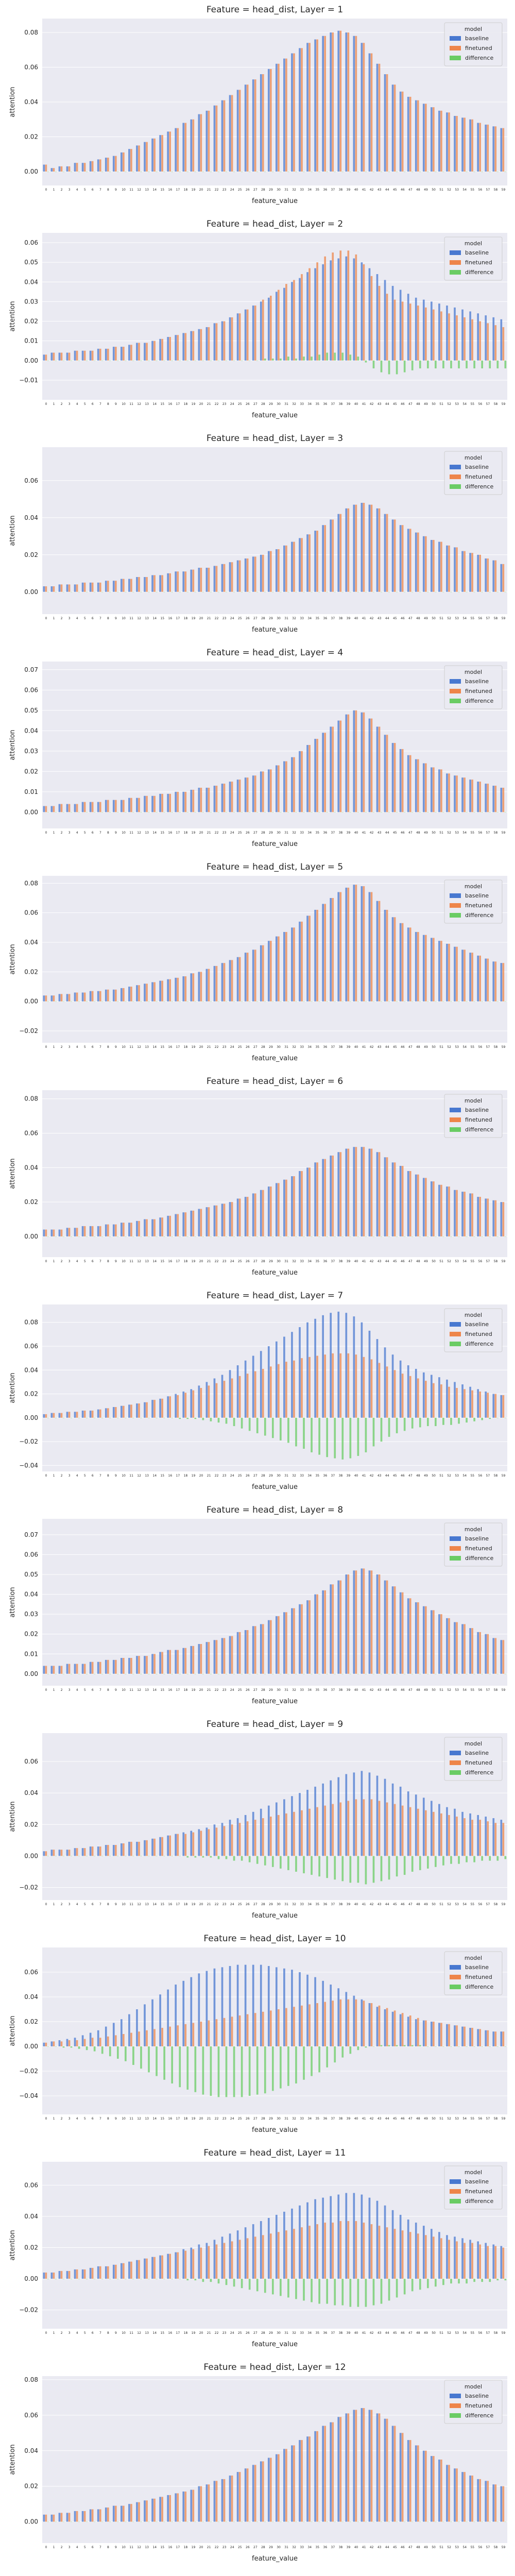 The height and width of the screenshot is (2576, 515). I want to click on x-tick-label: 21, so click(209, 1476).